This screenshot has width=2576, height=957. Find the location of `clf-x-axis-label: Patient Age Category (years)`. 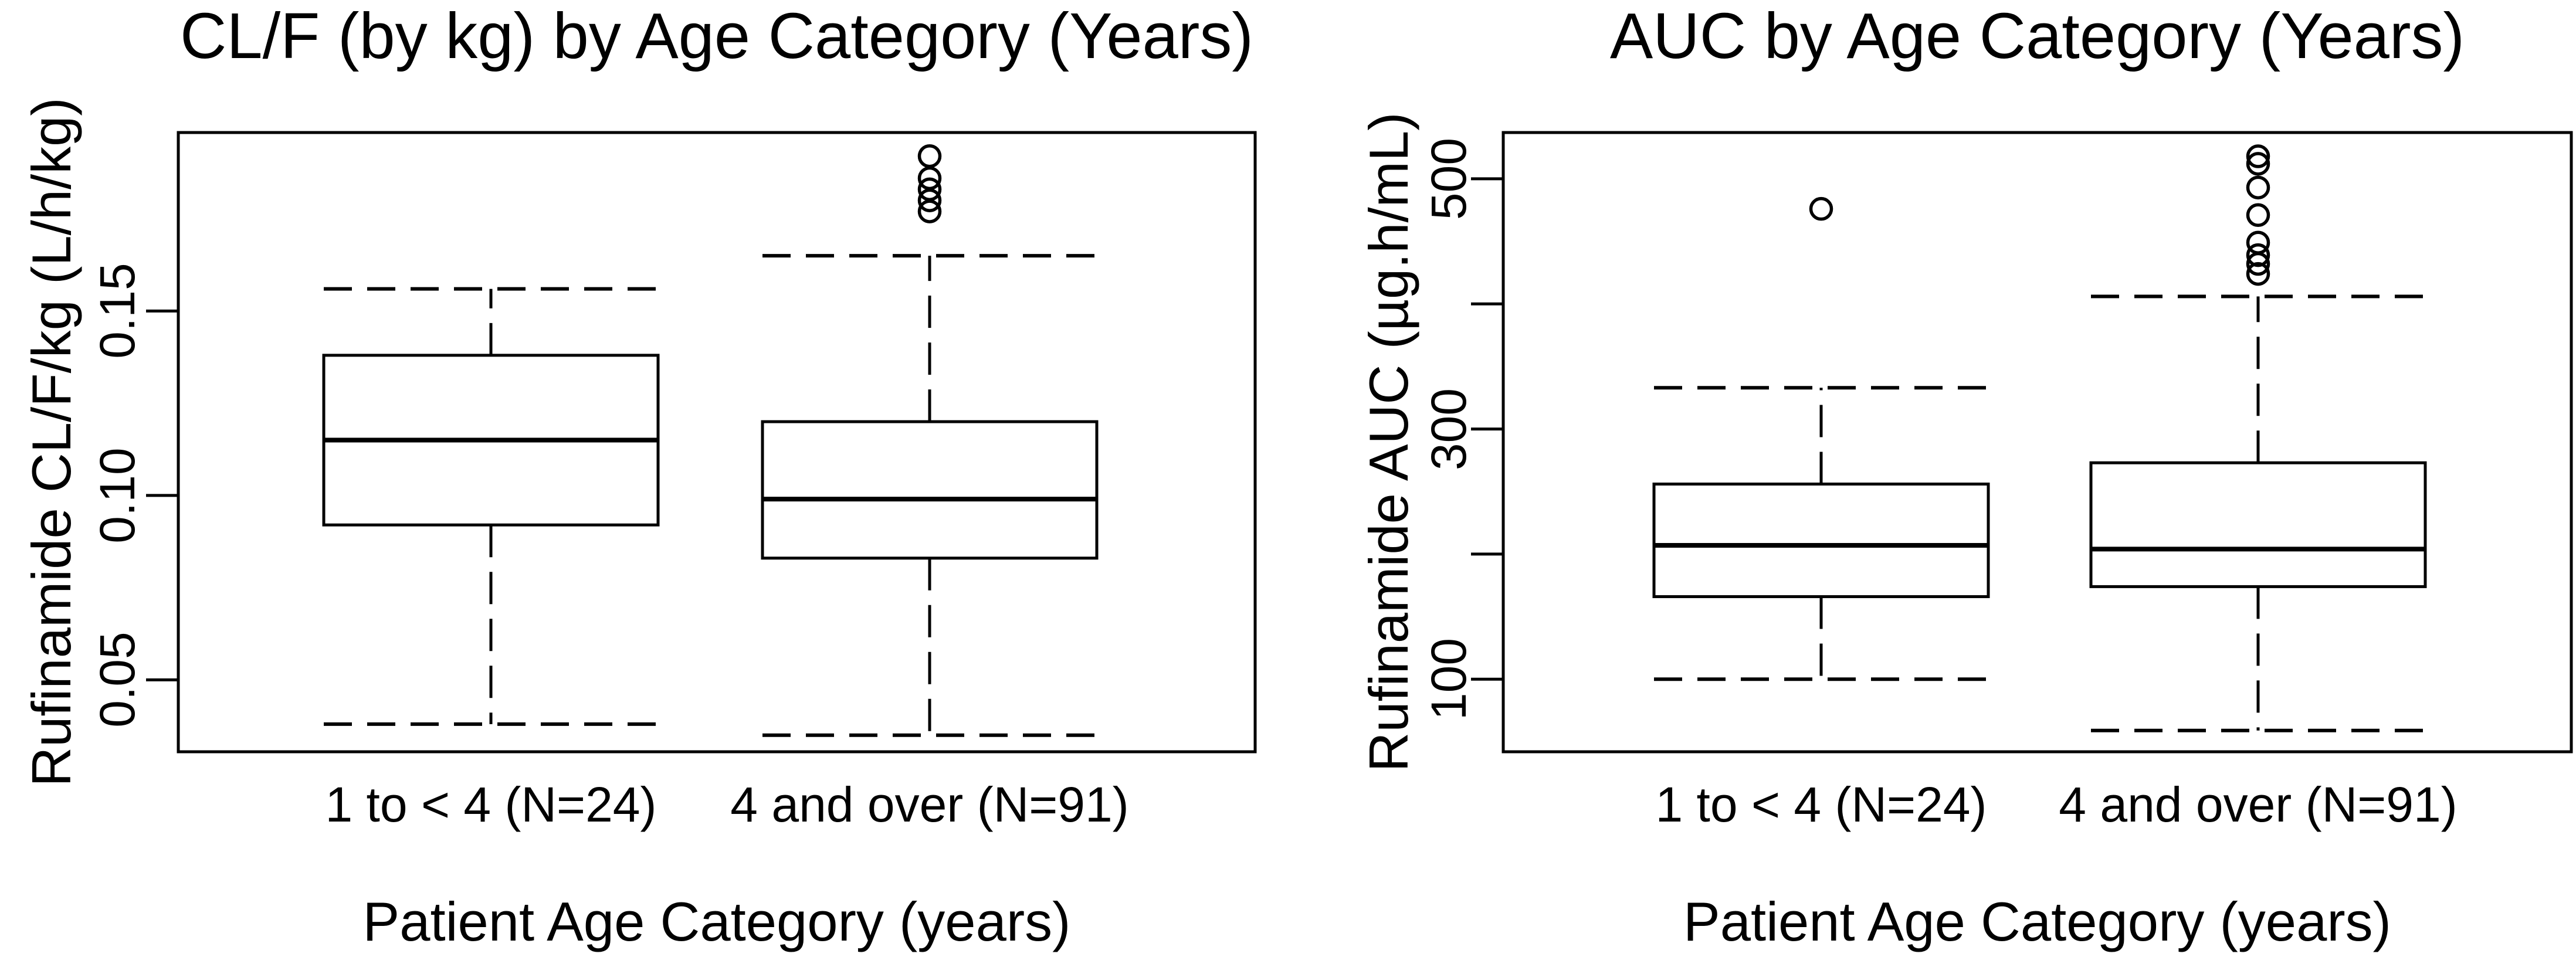

clf-x-axis-label: Patient Age Category (years) is located at coordinates (717, 921).